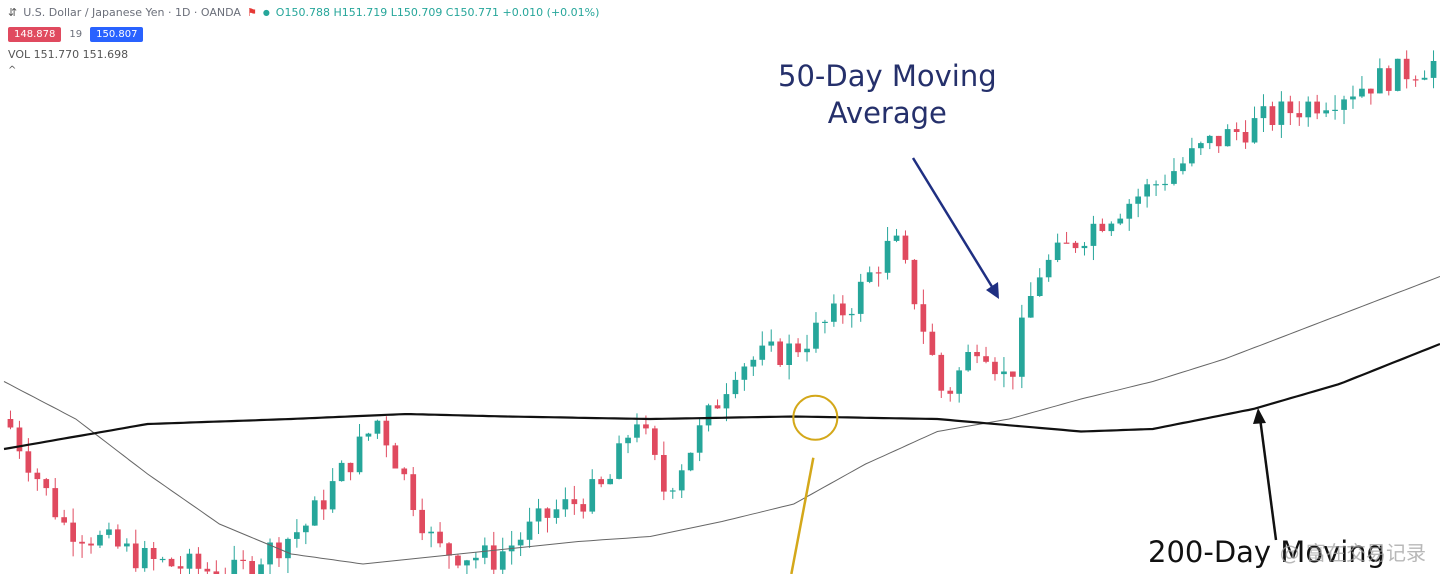 Image resolution: width=1440 pixels, height=574 pixels. Describe the element at coordinates (117, 34) in the screenshot. I see `buy-button: 150.807` at that location.